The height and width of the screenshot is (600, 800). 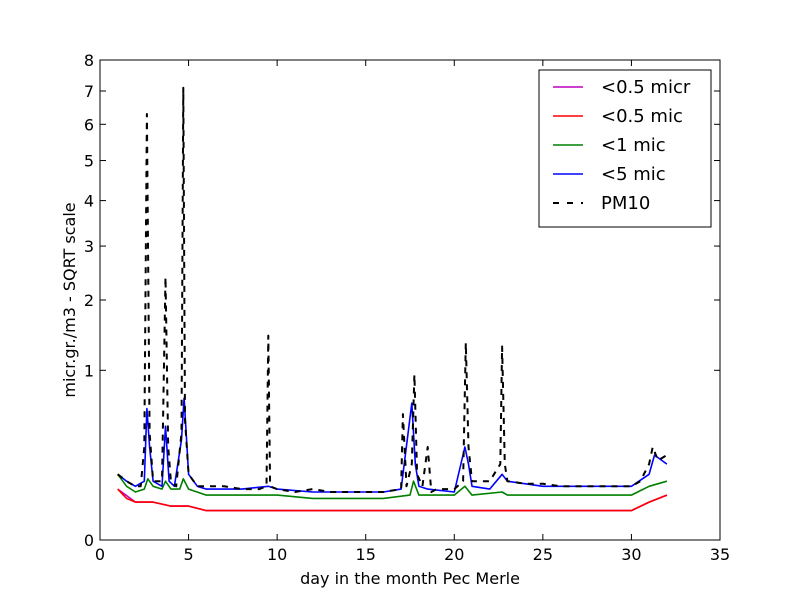 I want to click on x-tick-label: 35, so click(x=720, y=554).